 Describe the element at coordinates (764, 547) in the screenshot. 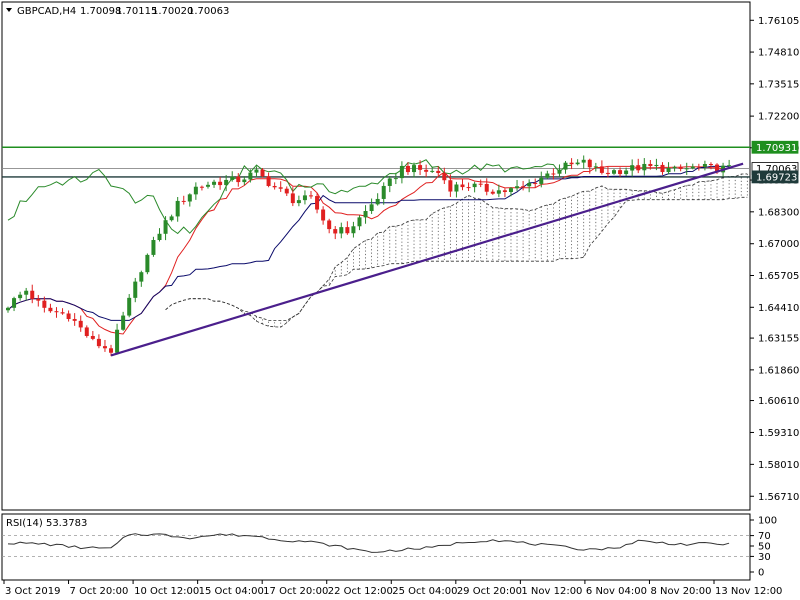

I see `rsi-tick-label: 50` at that location.